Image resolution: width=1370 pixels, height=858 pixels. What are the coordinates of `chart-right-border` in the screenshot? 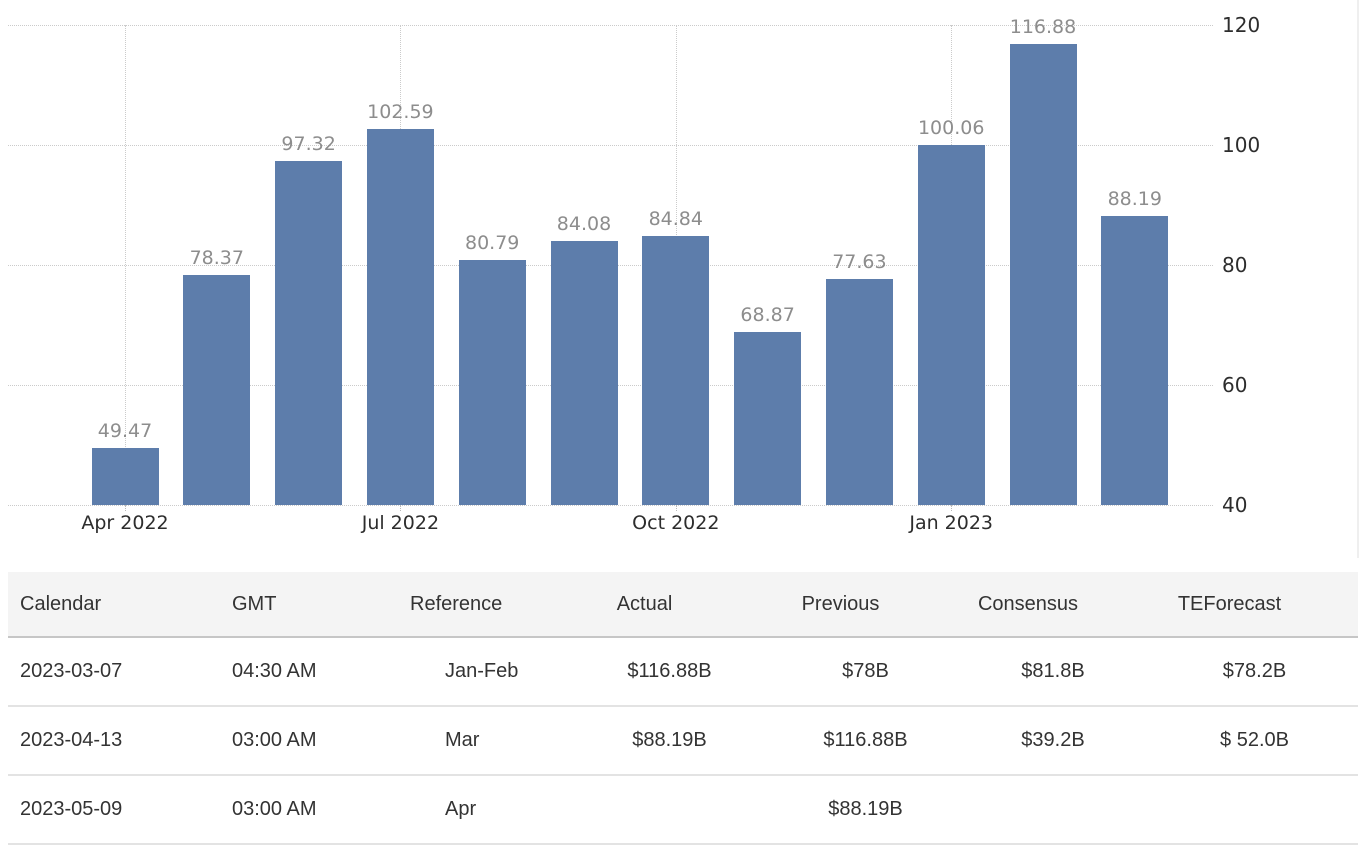 It's located at (1358, 279).